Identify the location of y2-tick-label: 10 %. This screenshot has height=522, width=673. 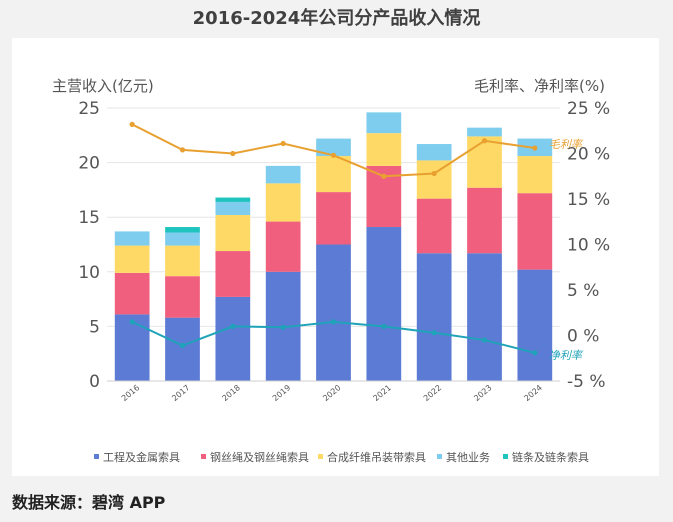
(588, 246).